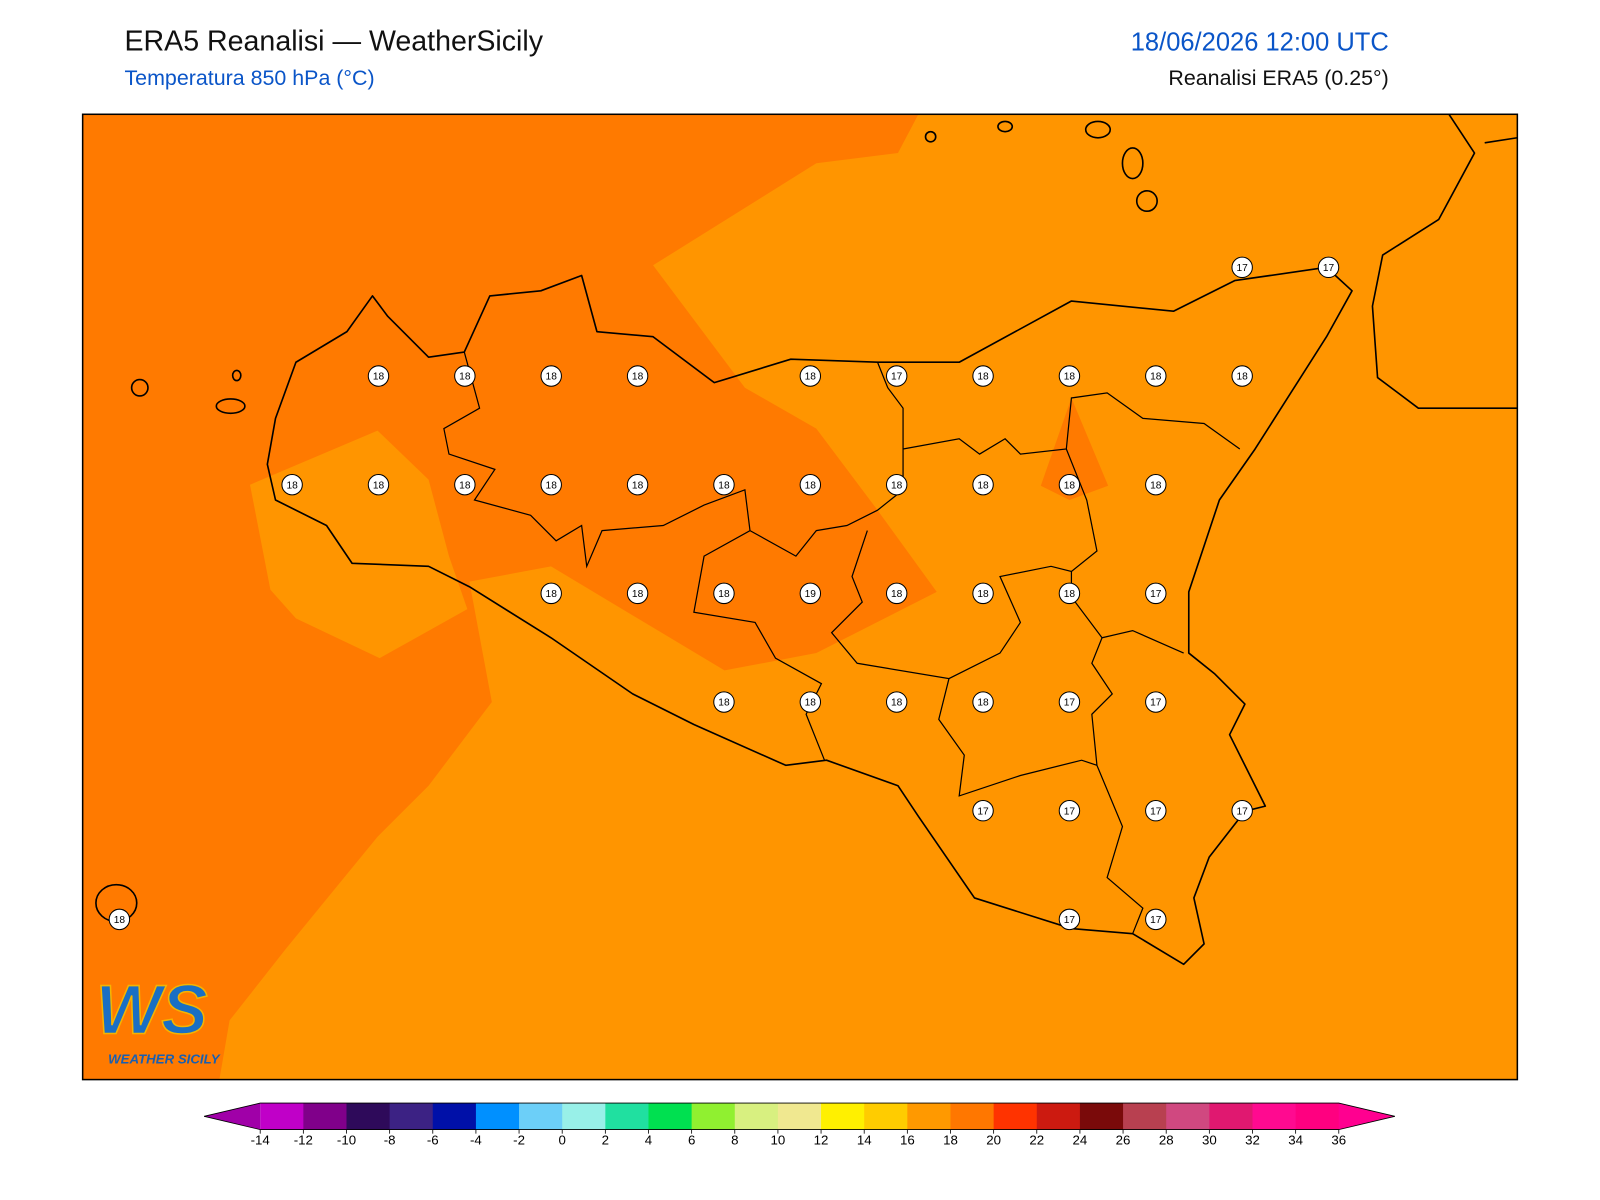 The width and height of the screenshot is (1600, 1200). Describe the element at coordinates (1252, 1139) in the screenshot. I see `colorbar-tick-label: 32` at that location.